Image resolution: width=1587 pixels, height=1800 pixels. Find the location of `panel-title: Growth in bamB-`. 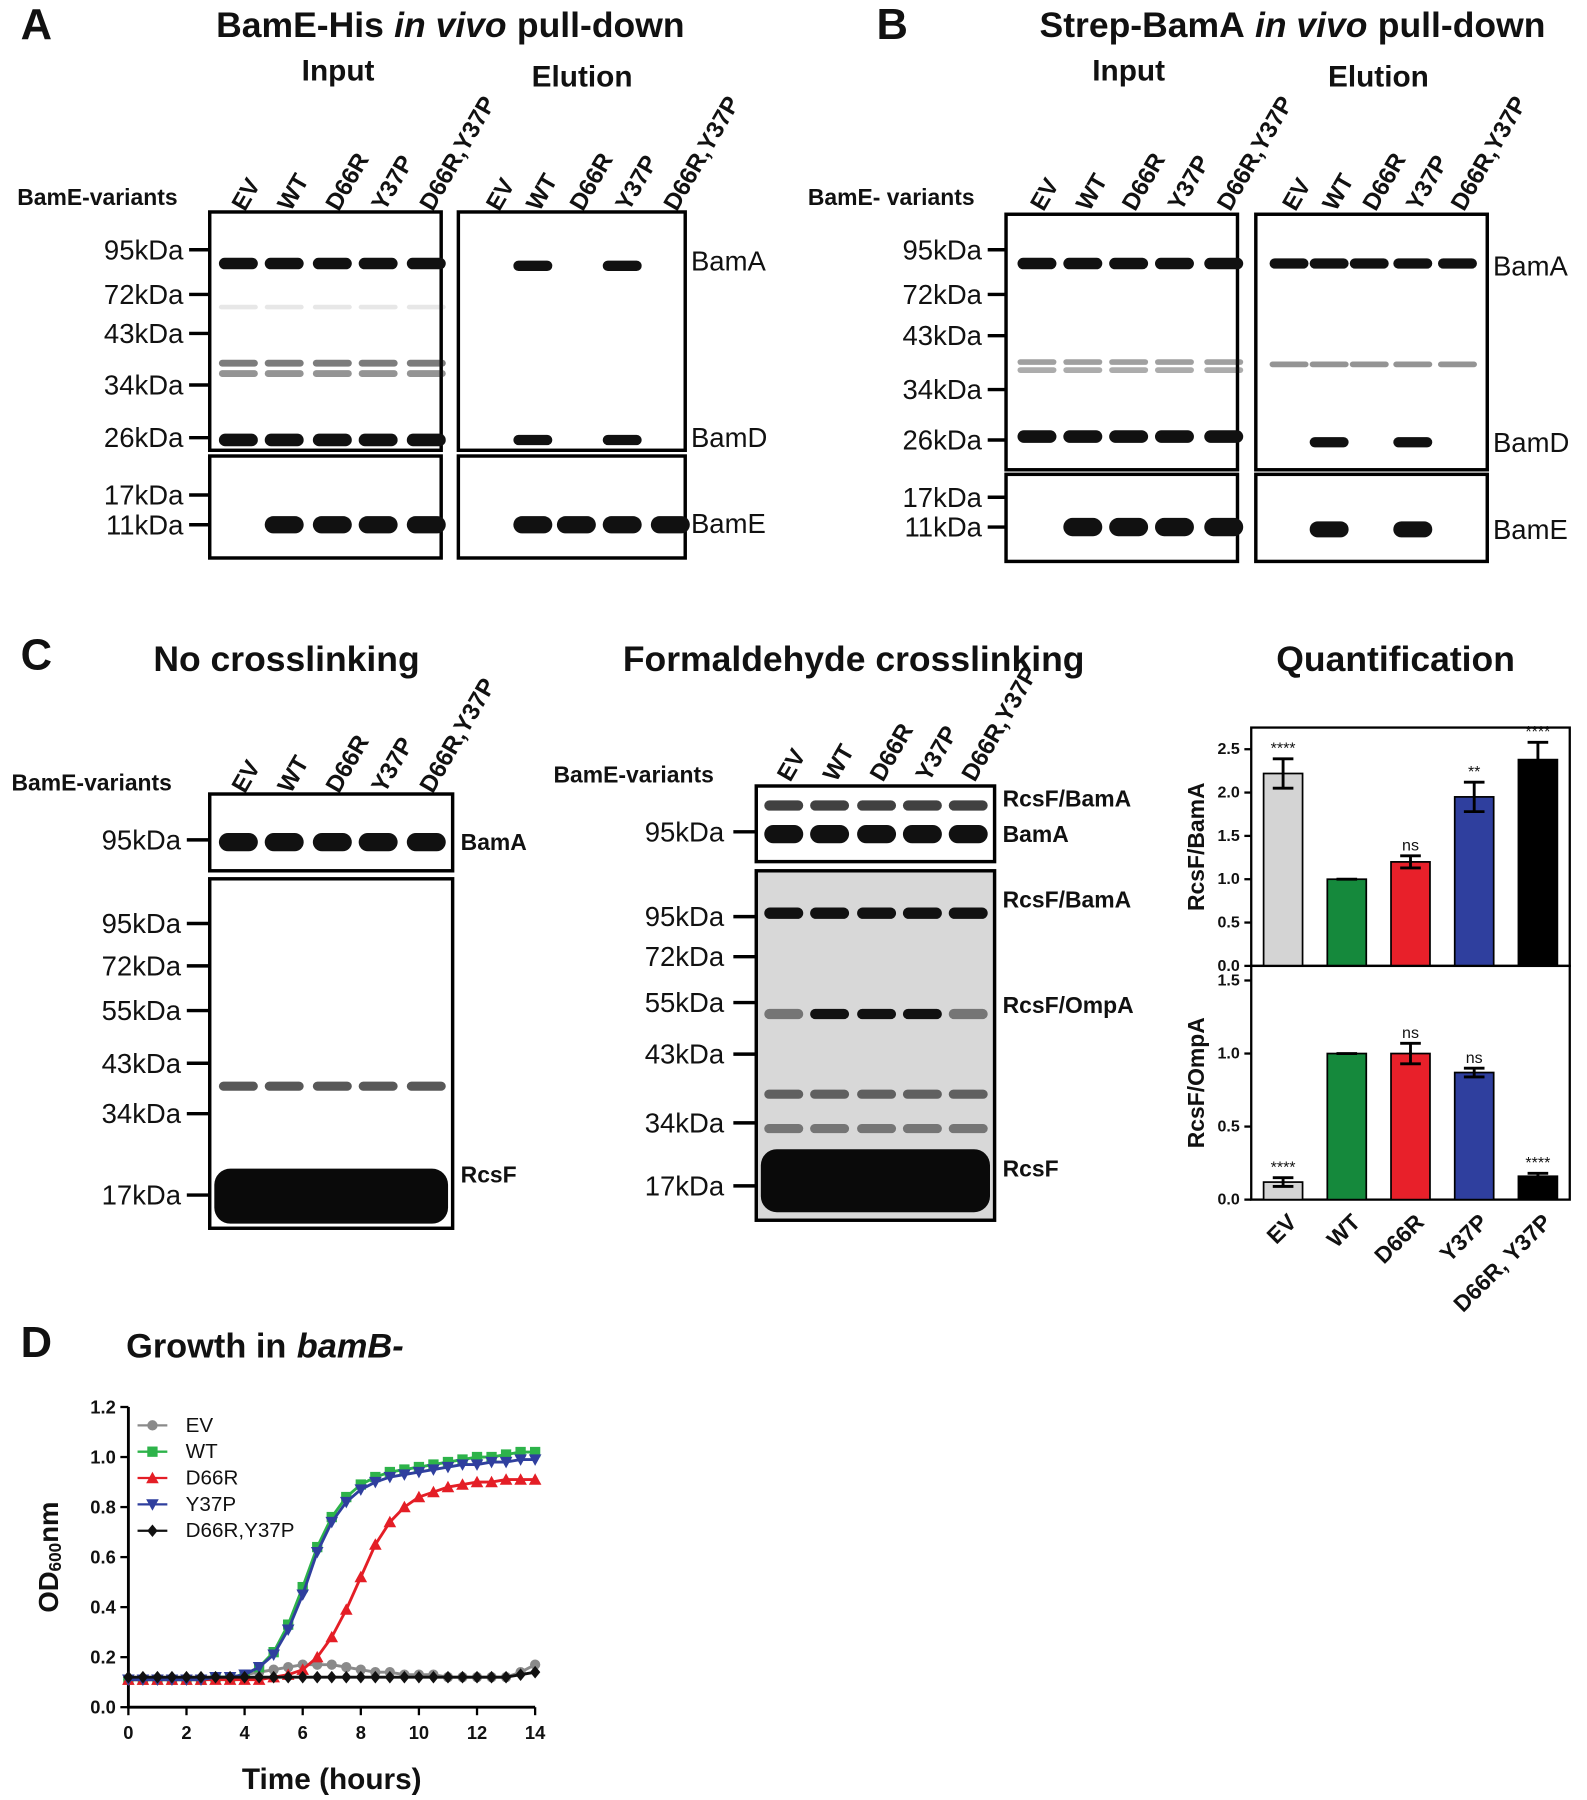

panel-title: Growth in bamB- is located at coordinates (265, 1346).